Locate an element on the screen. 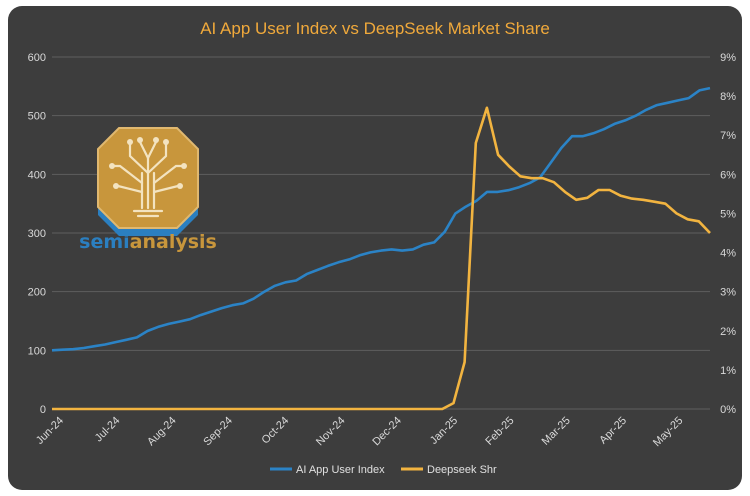 The width and height of the screenshot is (750, 496). x-tick-label: Mar-25 is located at coordinates (556, 431).